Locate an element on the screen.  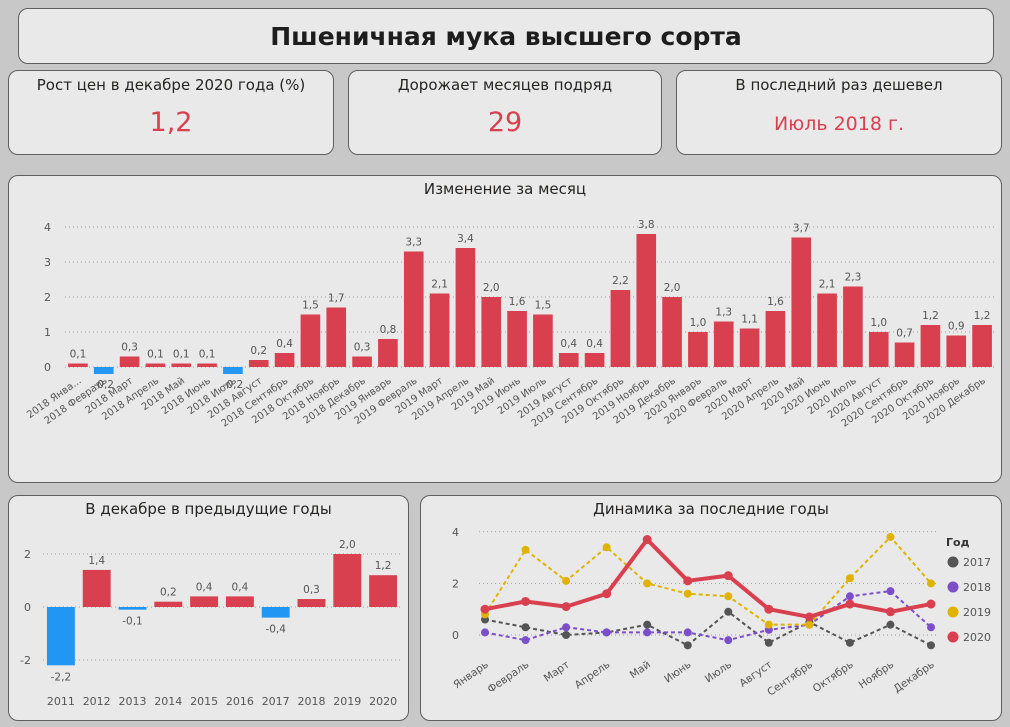
card-value: 29 is located at coordinates (505, 122).